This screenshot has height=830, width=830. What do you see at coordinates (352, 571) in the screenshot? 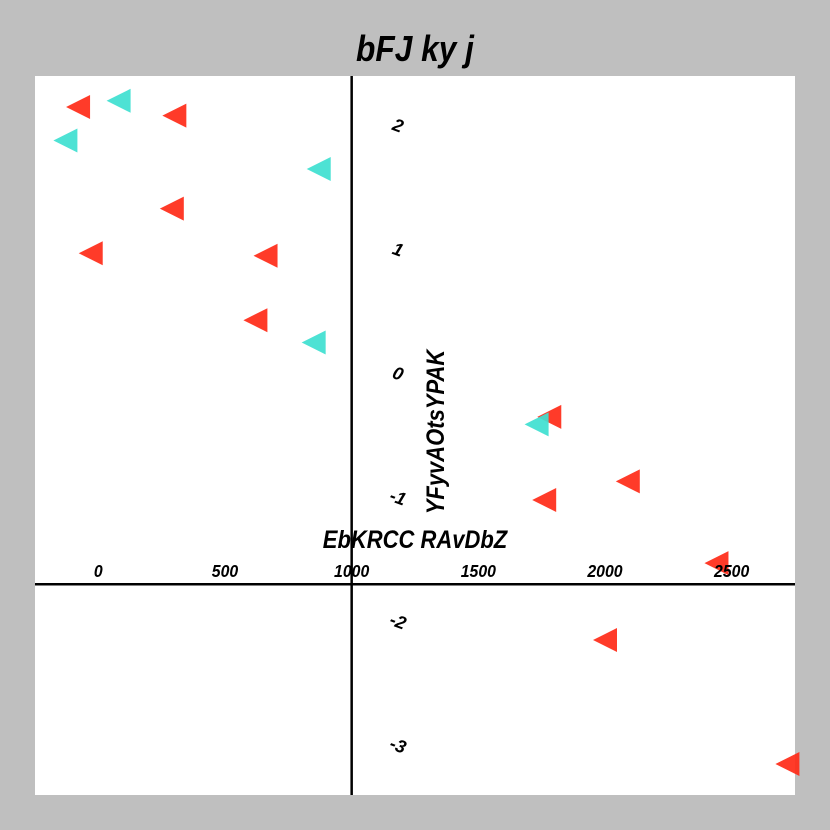
I see `x-tick-label: 1000` at bounding box center [352, 571].